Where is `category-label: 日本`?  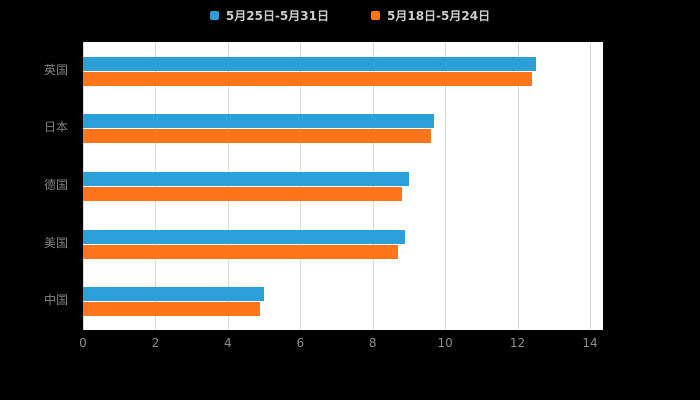
category-label: 日本 is located at coordinates (55, 127).